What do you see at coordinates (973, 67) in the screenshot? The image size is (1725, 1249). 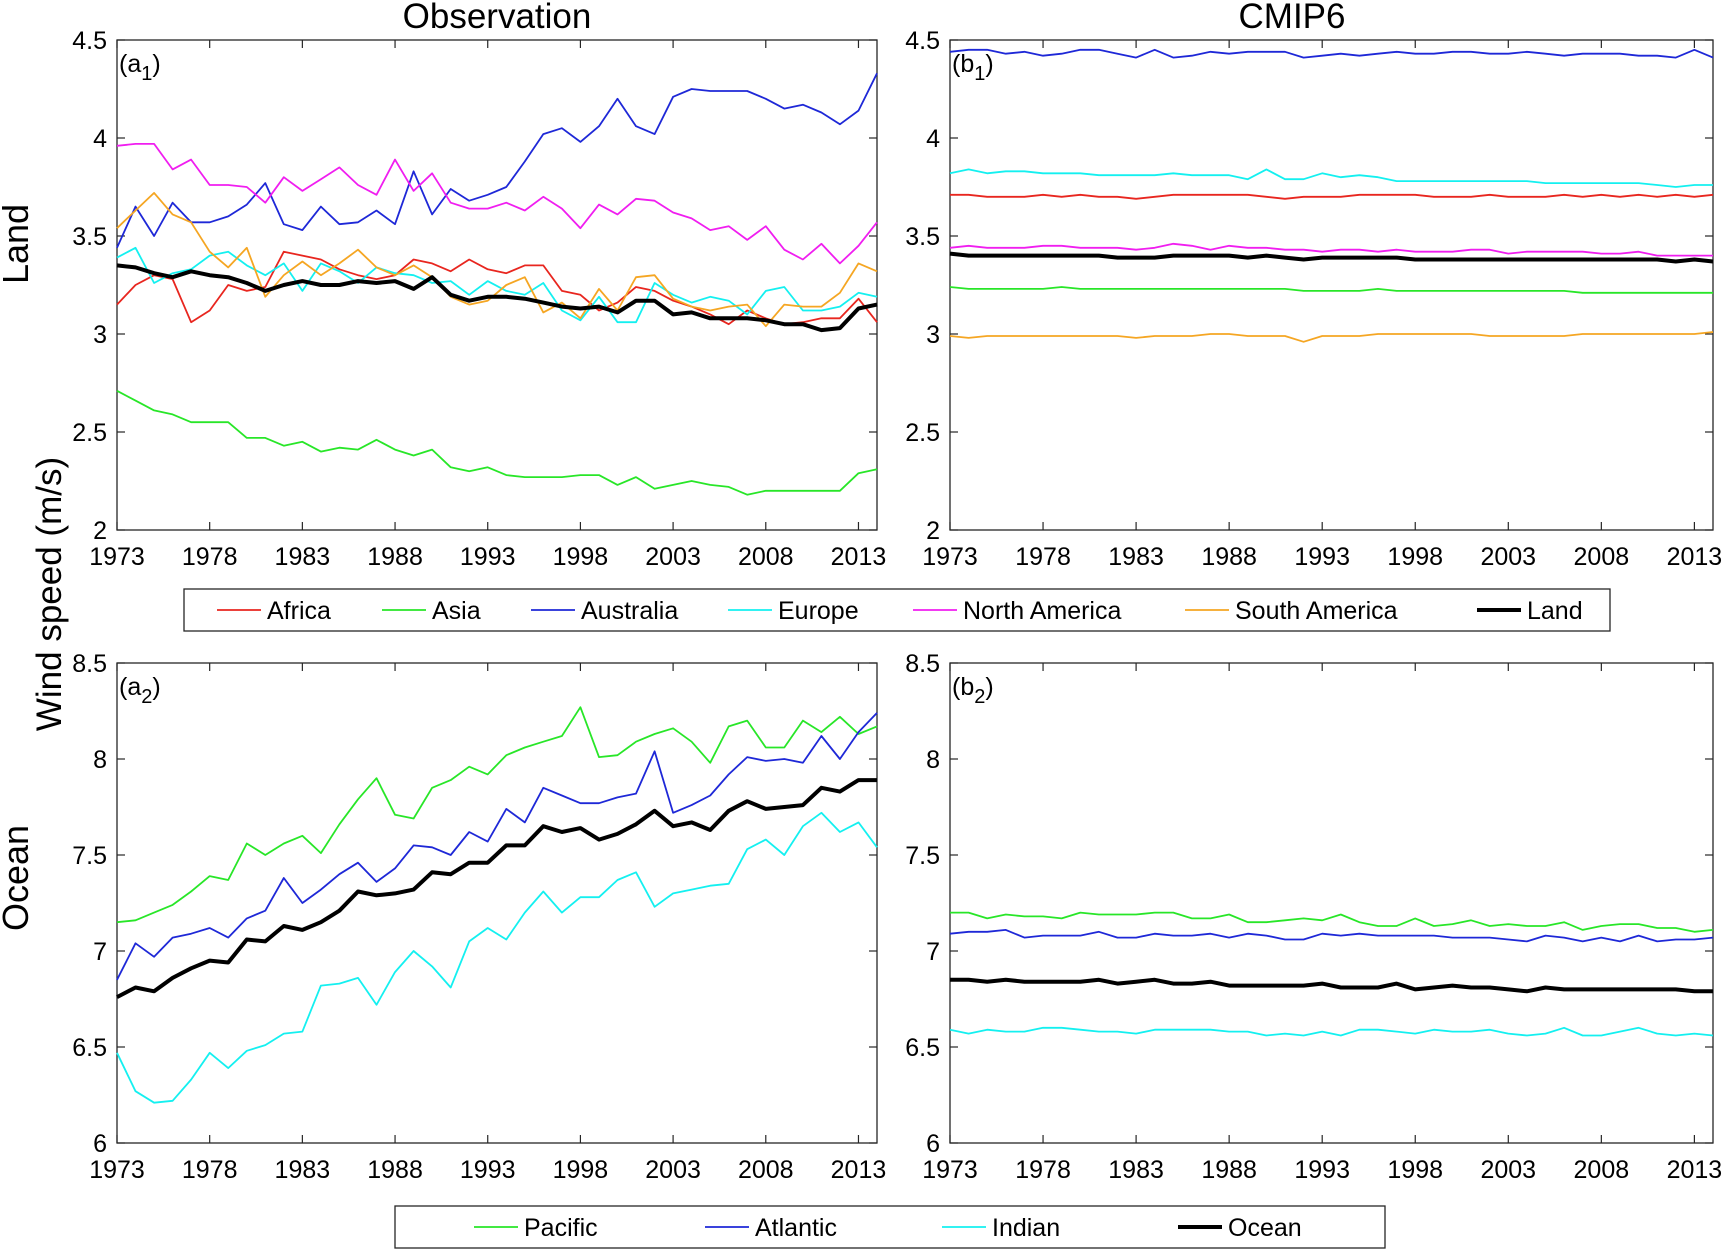 I see `panel-label: (b1)` at bounding box center [973, 67].